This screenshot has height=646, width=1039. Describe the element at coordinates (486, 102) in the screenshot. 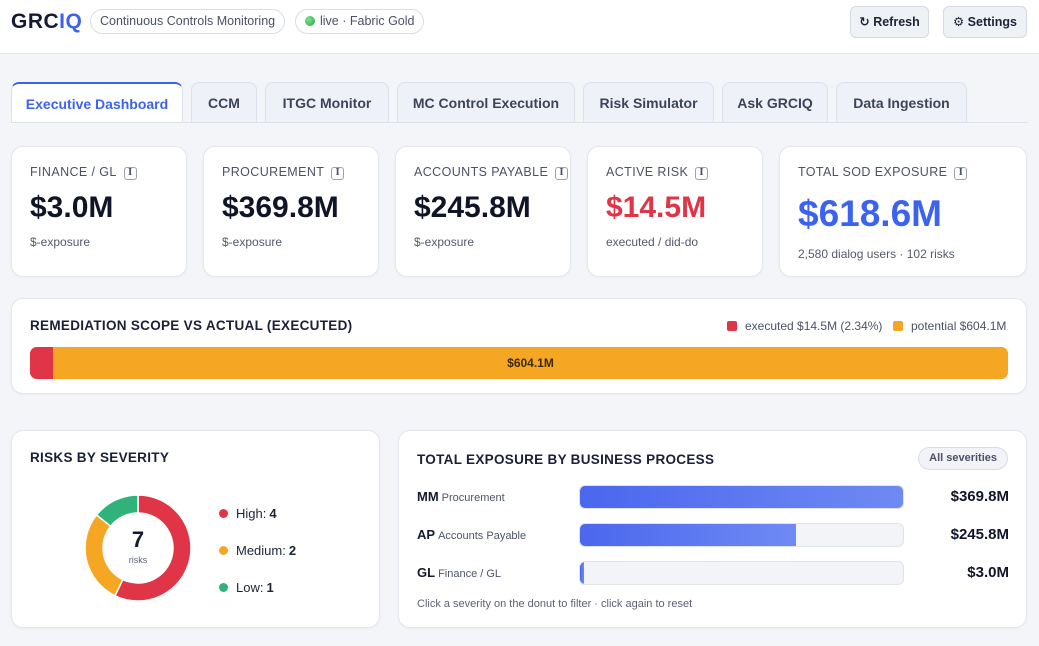

I see `tab-mc-control-execution: MC Control Execution` at that location.